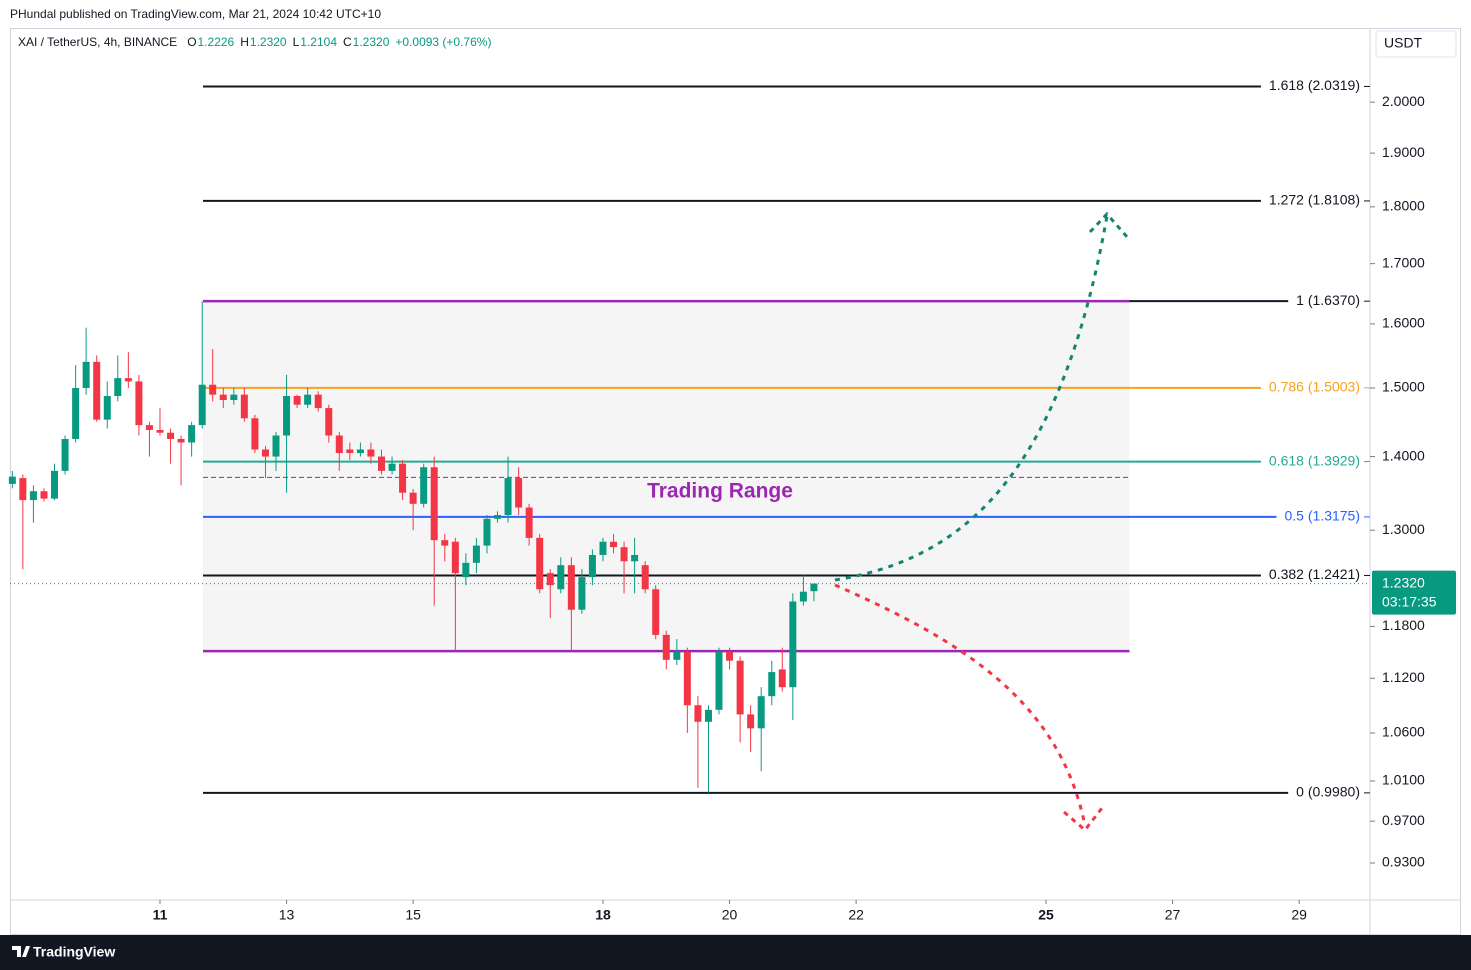  What do you see at coordinates (1403, 101) in the screenshot?
I see `y-tick-label: 2.0000` at bounding box center [1403, 101].